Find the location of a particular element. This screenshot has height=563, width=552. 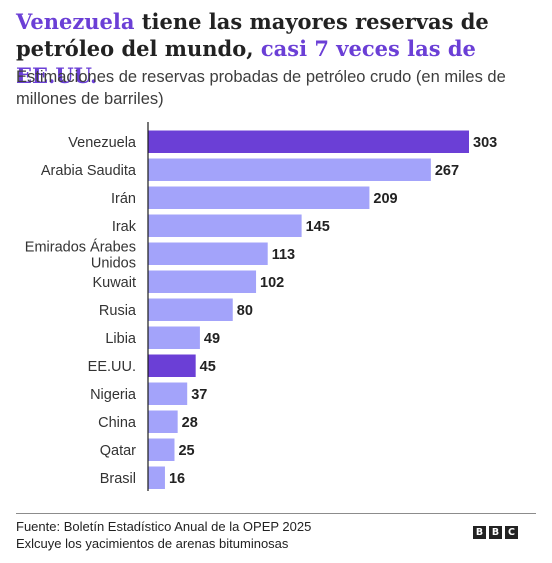

category-label-arabia-saudita: Arabia Saudita is located at coordinates (89, 171).